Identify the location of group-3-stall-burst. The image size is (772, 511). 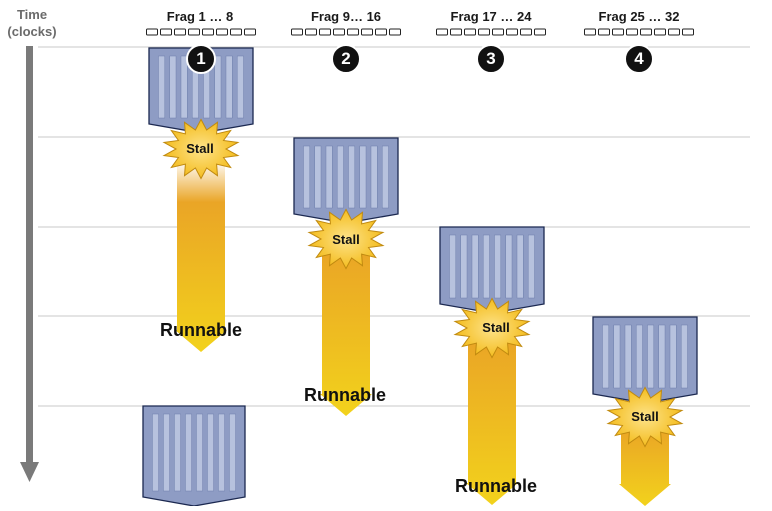
(492, 328).